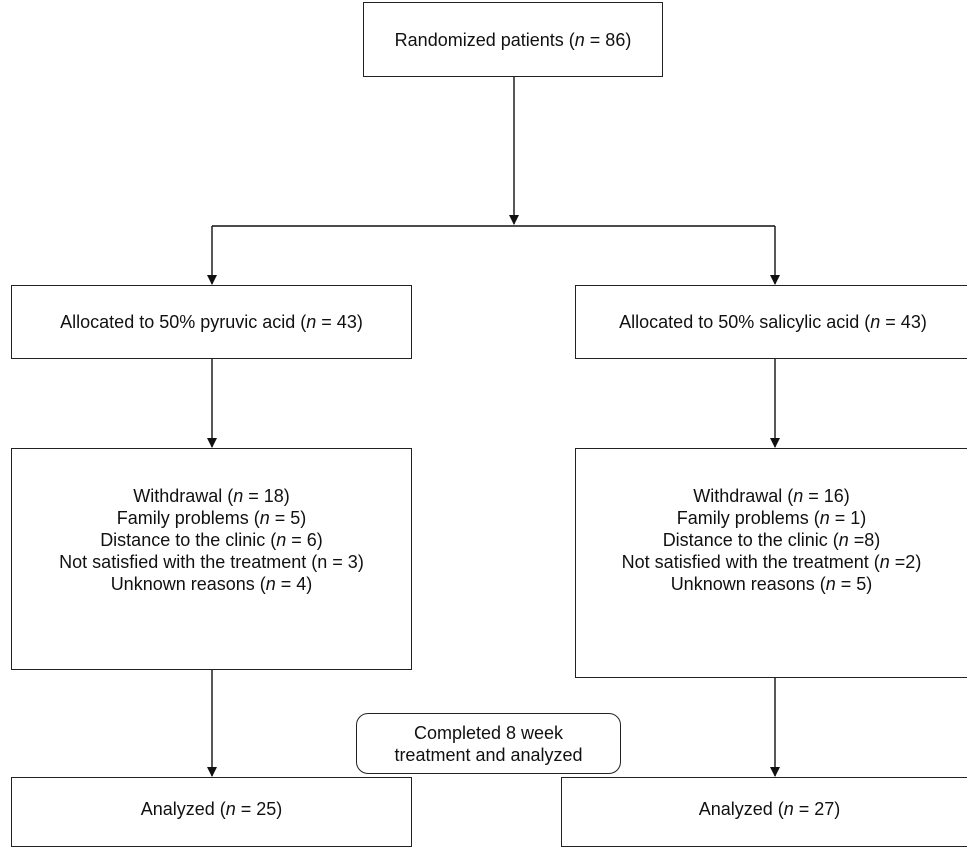  I want to click on randomized-text: Randomized patients (n = 86), so click(513, 39).